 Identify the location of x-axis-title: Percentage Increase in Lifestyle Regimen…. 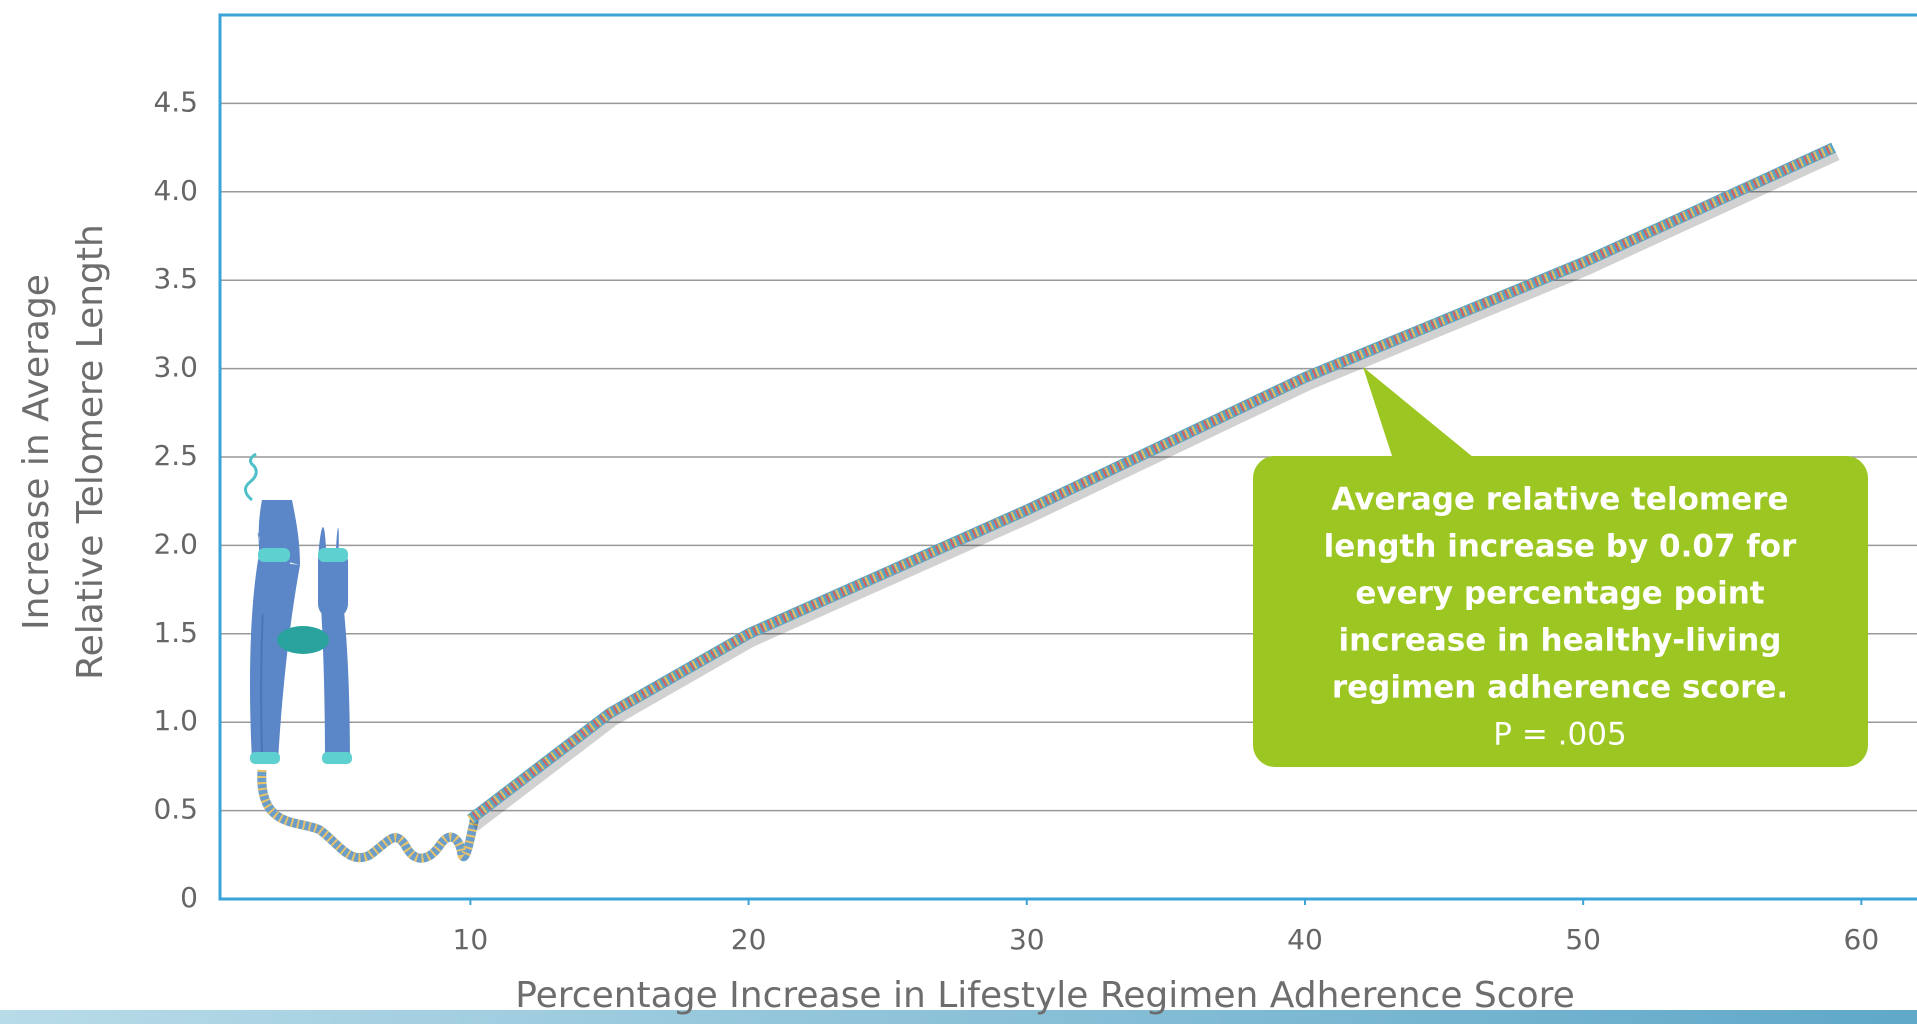
(1045, 995).